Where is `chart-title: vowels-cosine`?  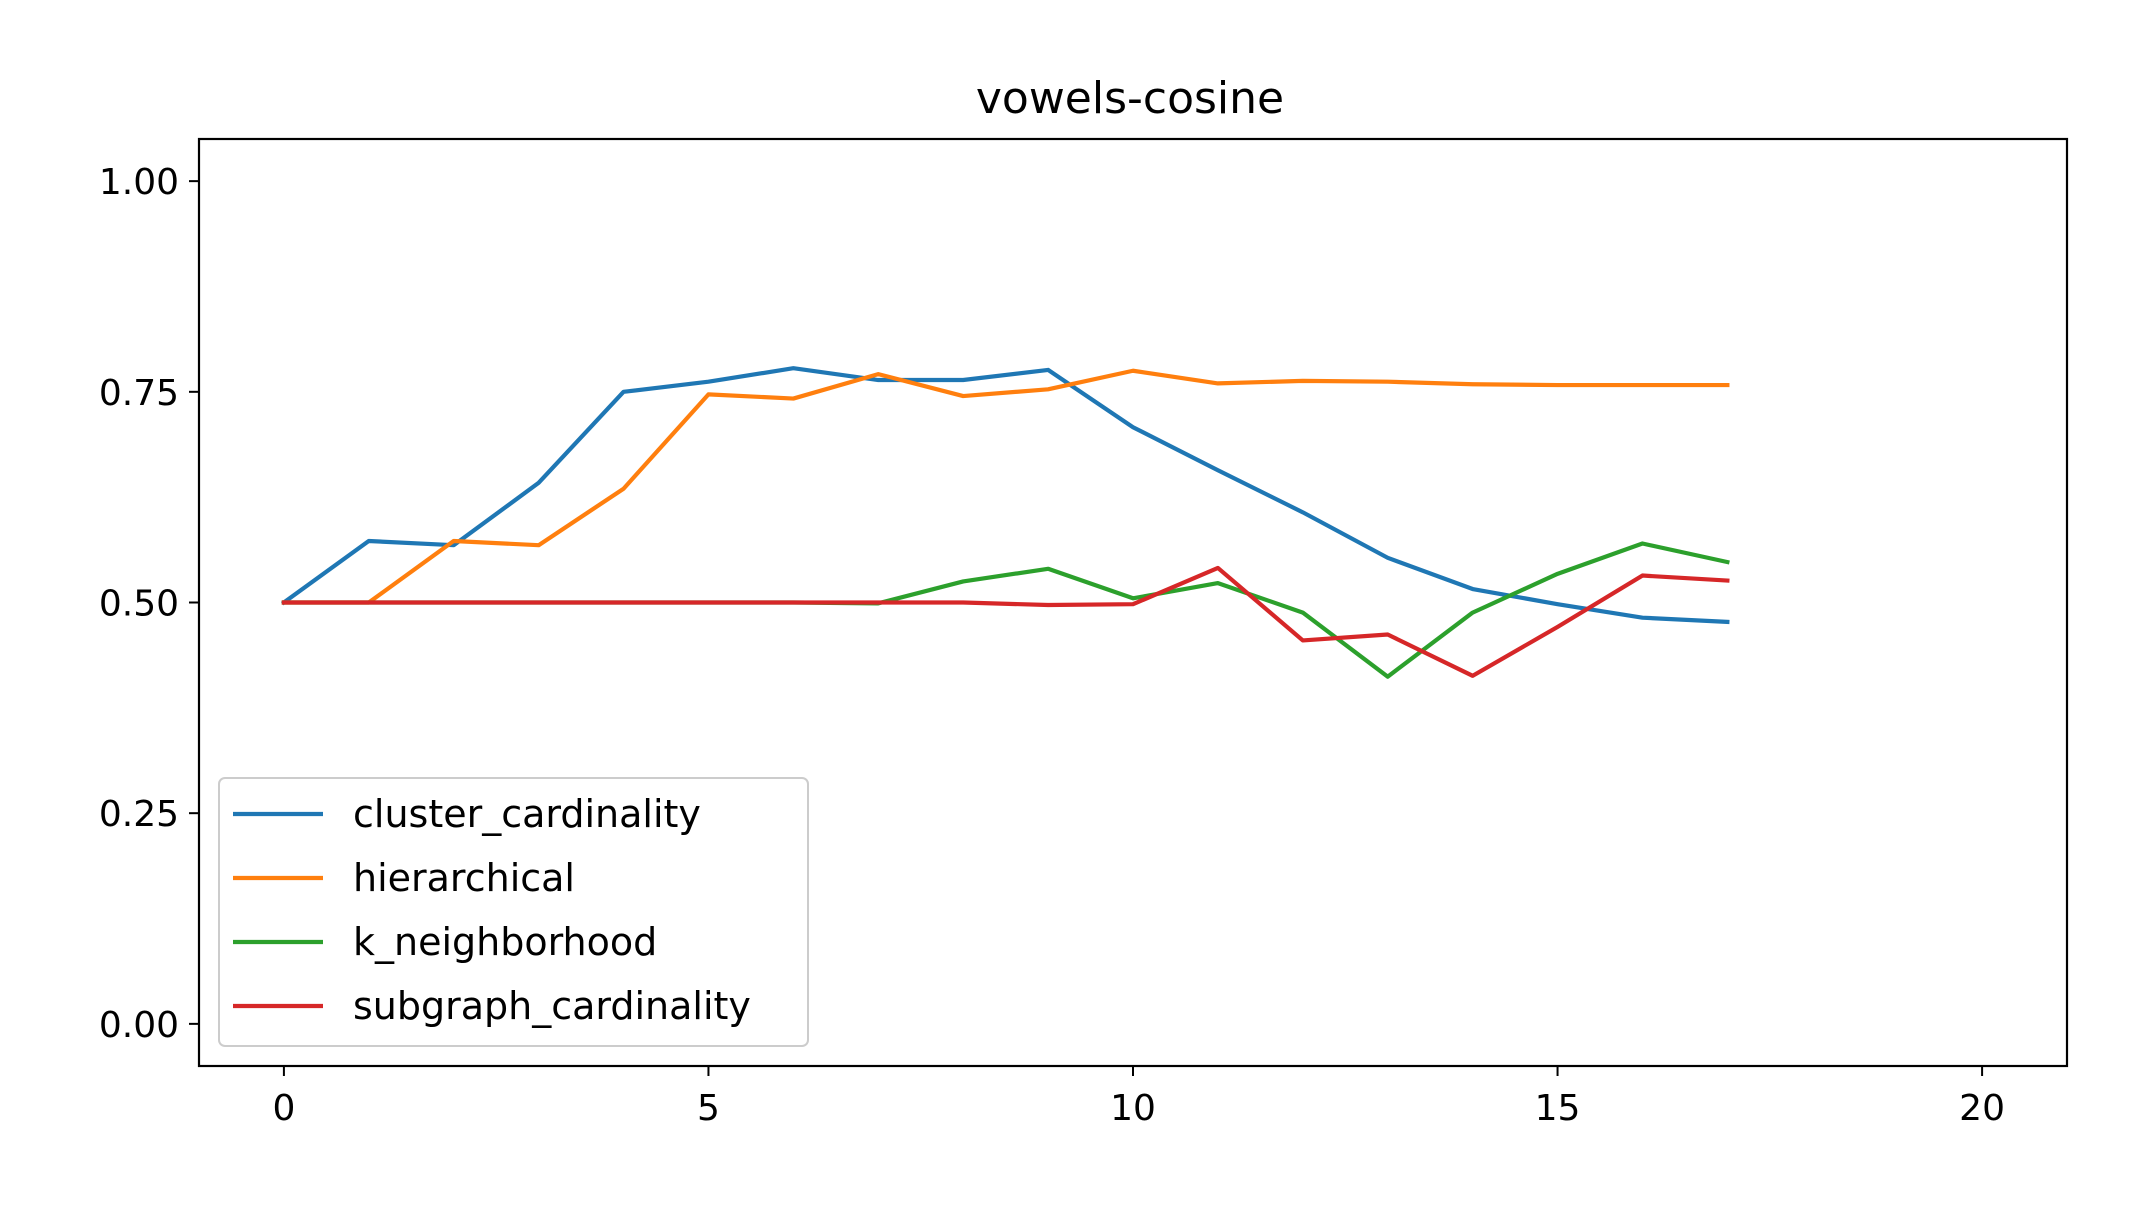
chart-title: vowels-cosine is located at coordinates (1130, 98).